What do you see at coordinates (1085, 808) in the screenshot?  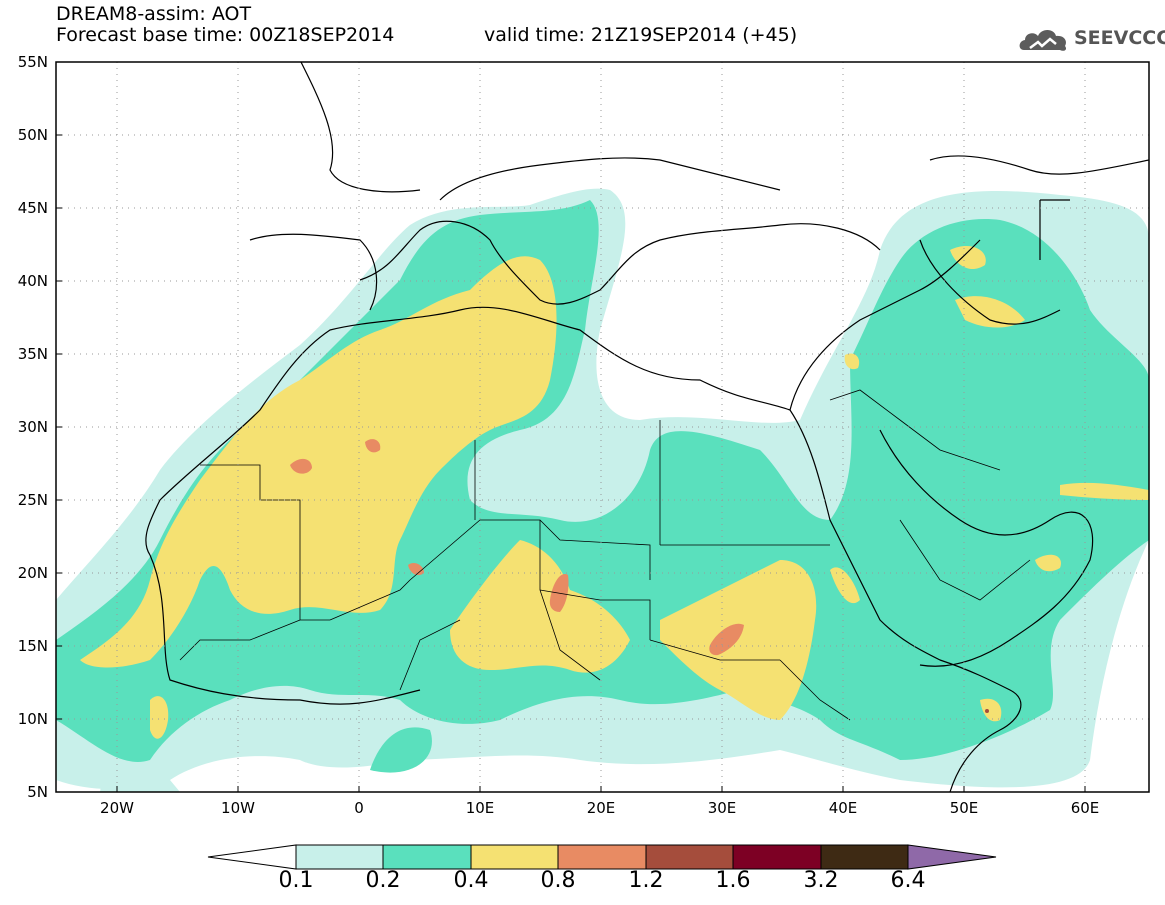 I see `lon-label: 60E` at bounding box center [1085, 808].